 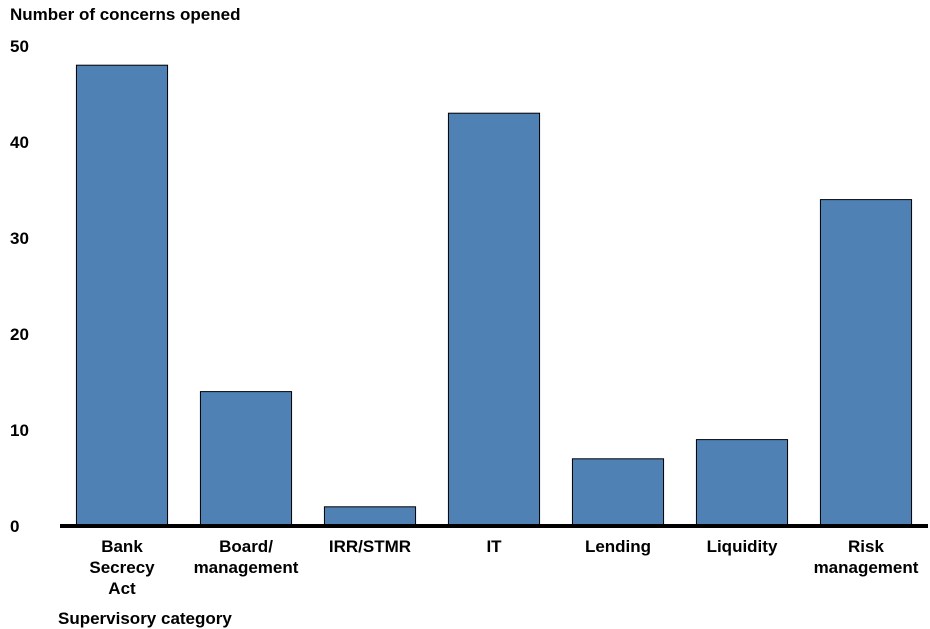 I want to click on y-tick-label: 0, so click(x=14, y=526).